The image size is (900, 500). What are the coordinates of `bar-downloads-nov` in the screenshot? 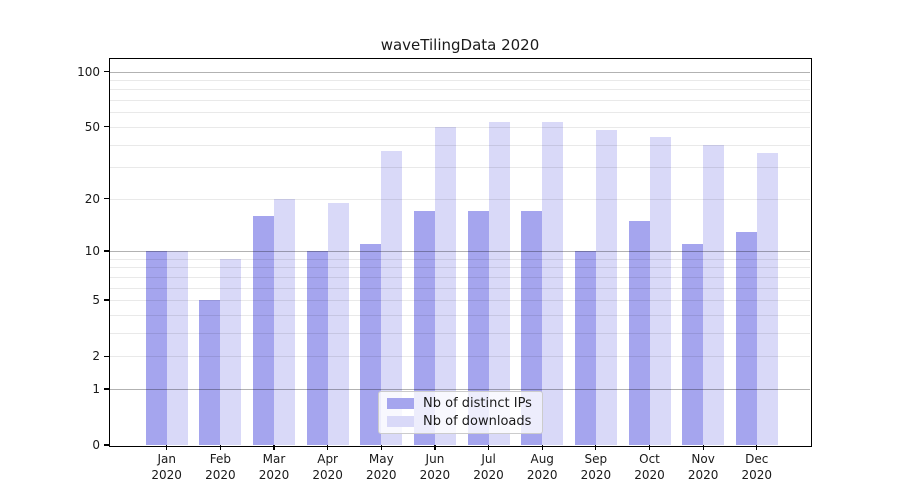 It's located at (714, 294).